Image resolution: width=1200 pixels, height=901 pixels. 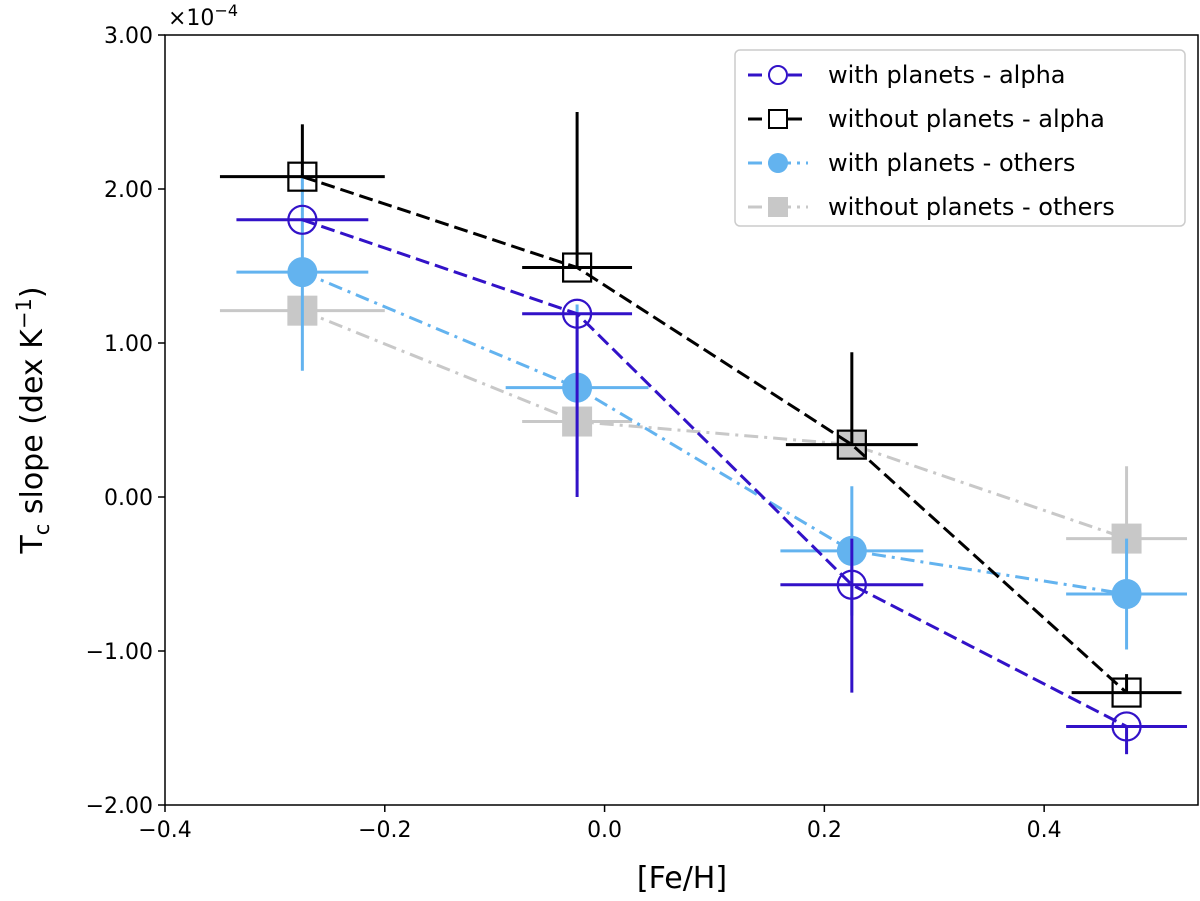 I want to click on y-tick-label: 0.00, so click(x=128, y=498).